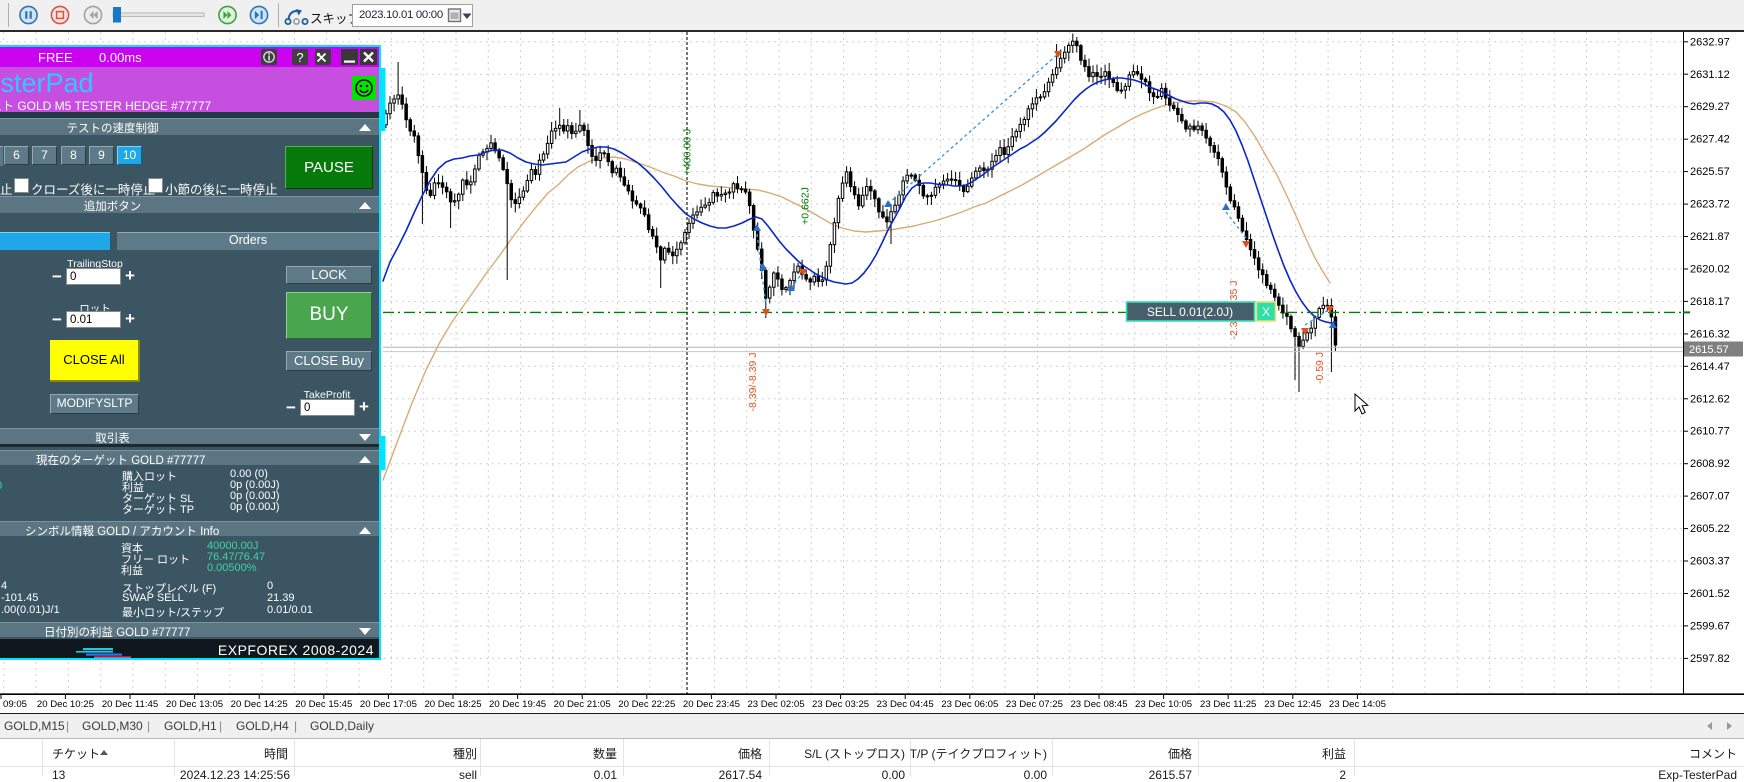 The width and height of the screenshot is (1744, 782). What do you see at coordinates (452, 704) in the screenshot?
I see `svg-text: 20 Dec 18:25` at bounding box center [452, 704].